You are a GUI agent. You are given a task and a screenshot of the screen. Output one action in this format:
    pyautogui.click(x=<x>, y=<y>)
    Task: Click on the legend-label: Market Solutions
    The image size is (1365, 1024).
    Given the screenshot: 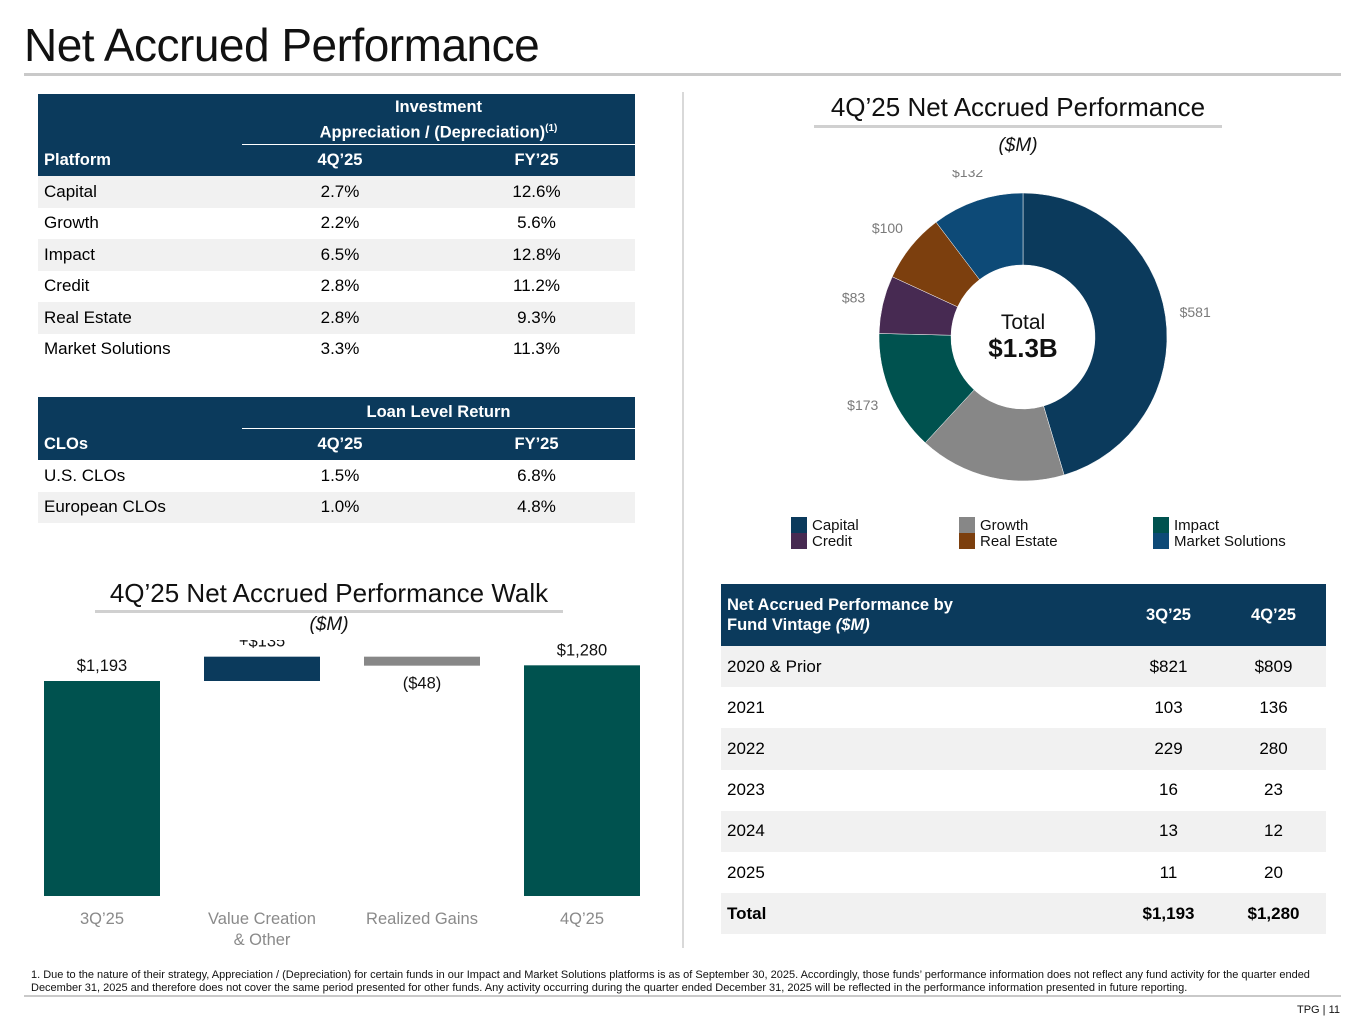 What is the action you would take?
    pyautogui.click(x=1230, y=541)
    